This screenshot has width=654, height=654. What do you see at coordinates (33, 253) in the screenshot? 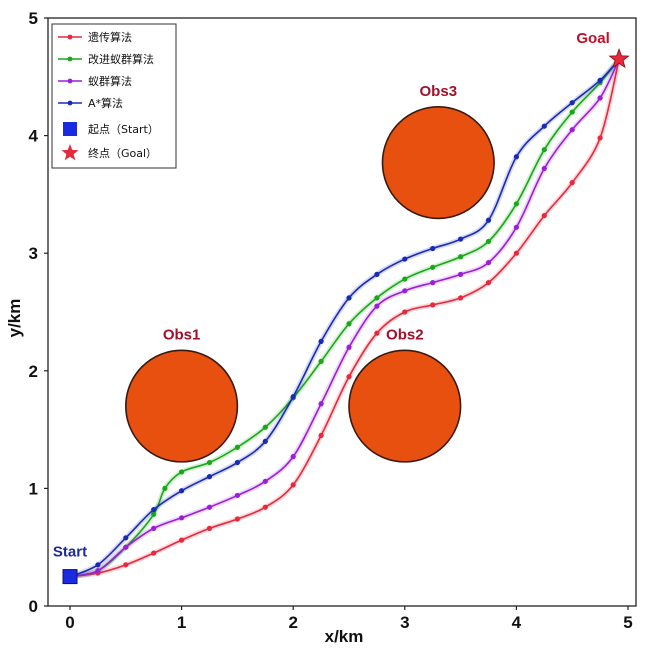
I see `y-tick-label: 3` at bounding box center [33, 253].